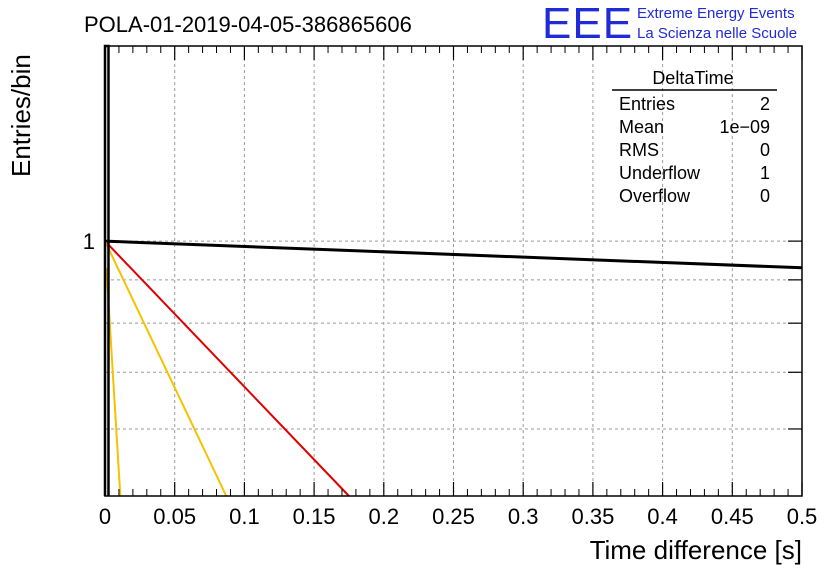 The image size is (836, 572). I want to click on x-axis-title: Time difference [s], so click(696, 550).